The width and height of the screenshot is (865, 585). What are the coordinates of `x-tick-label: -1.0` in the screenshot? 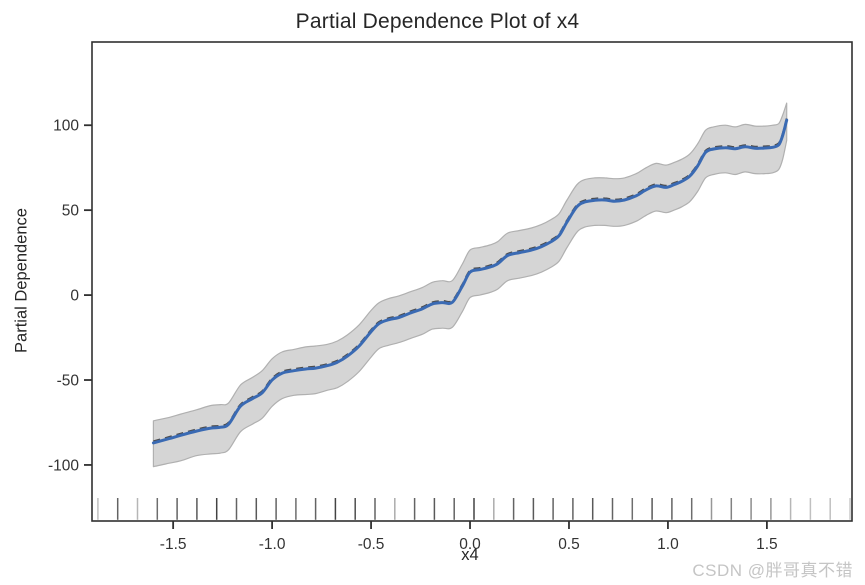 It's located at (272, 544).